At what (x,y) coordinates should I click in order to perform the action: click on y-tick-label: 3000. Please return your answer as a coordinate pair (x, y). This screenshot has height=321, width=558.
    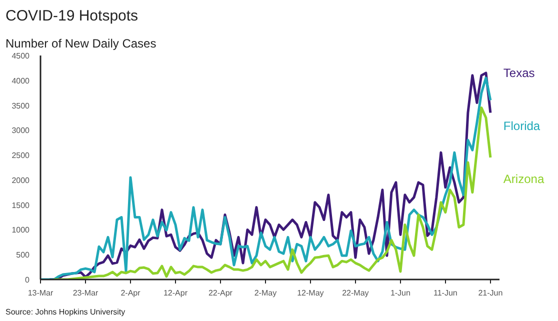
    Looking at the image, I should click on (21, 131).